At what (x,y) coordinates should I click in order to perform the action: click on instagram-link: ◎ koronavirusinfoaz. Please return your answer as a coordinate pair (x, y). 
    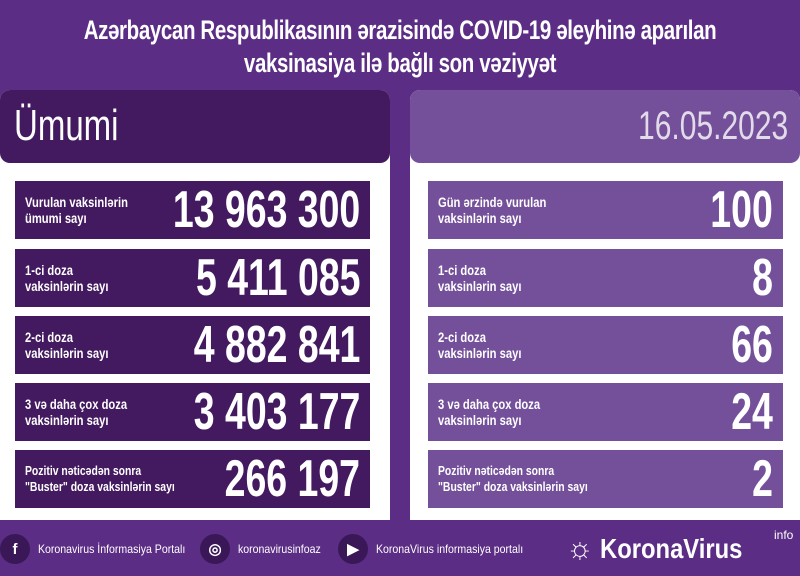
    Looking at the image, I should click on (266, 549).